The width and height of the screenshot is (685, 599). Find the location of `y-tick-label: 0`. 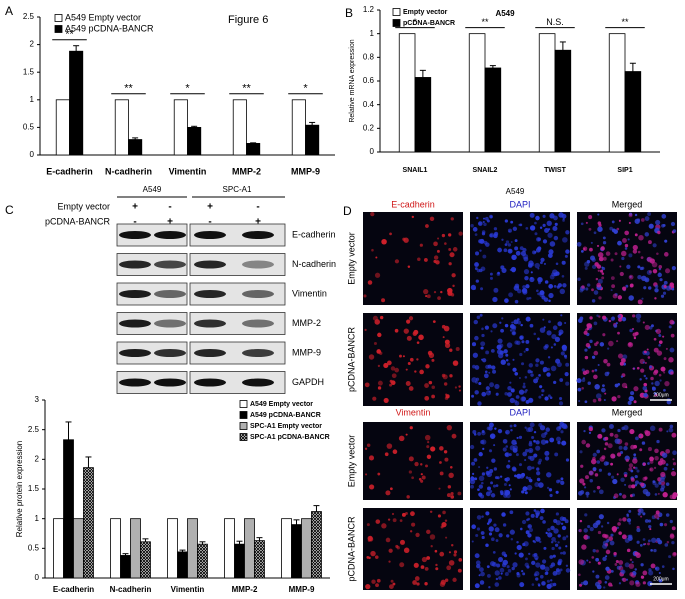

y-tick-label: 0 is located at coordinates (37, 577).